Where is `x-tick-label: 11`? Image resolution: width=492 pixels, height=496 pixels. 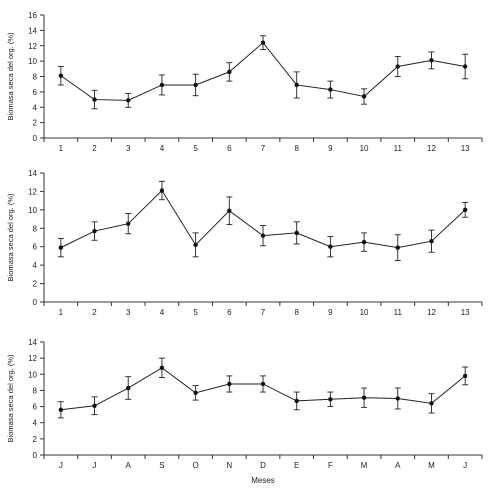
x-tick-label: 11 is located at coordinates (398, 148).